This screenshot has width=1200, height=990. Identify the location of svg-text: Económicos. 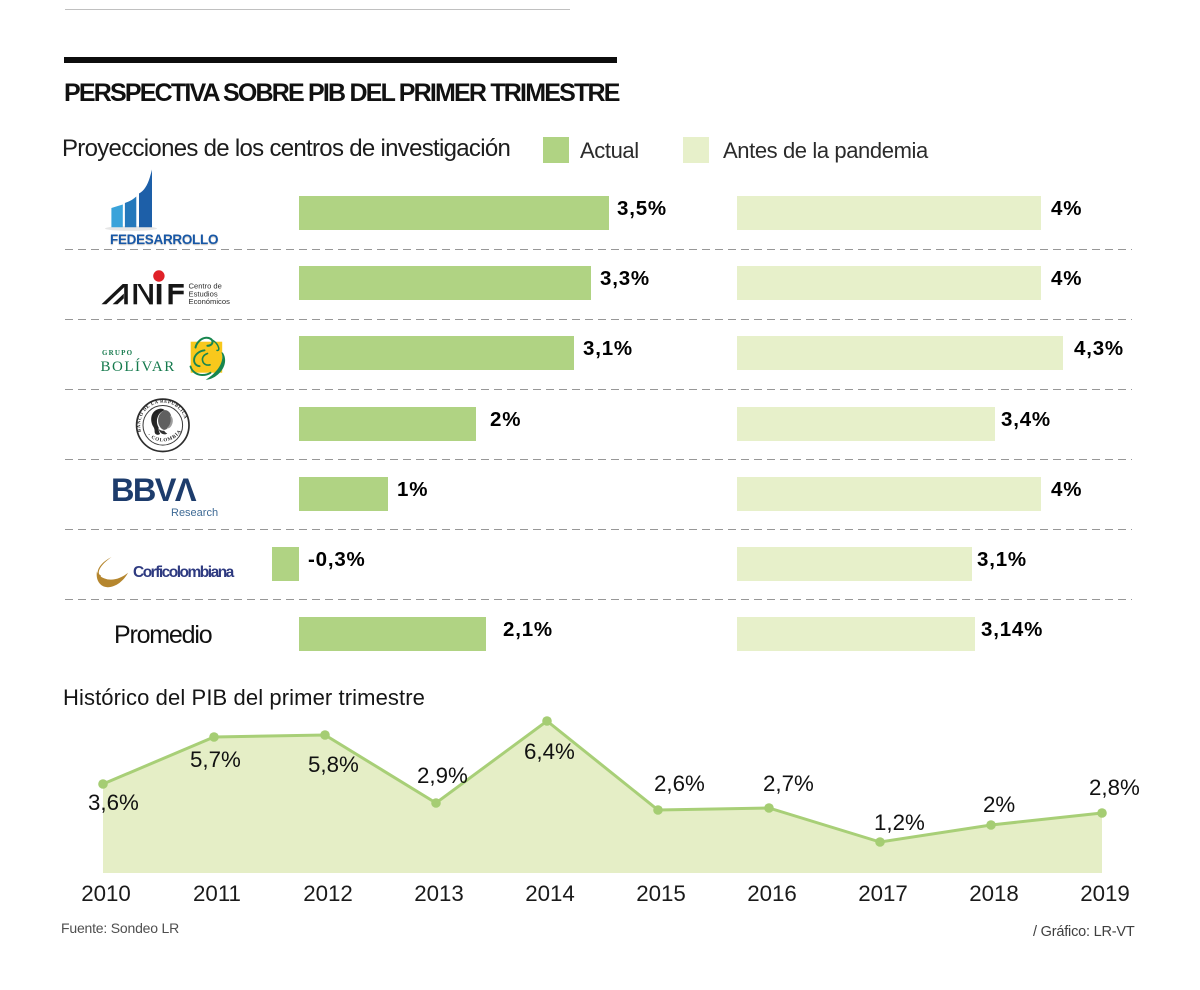
(210, 301).